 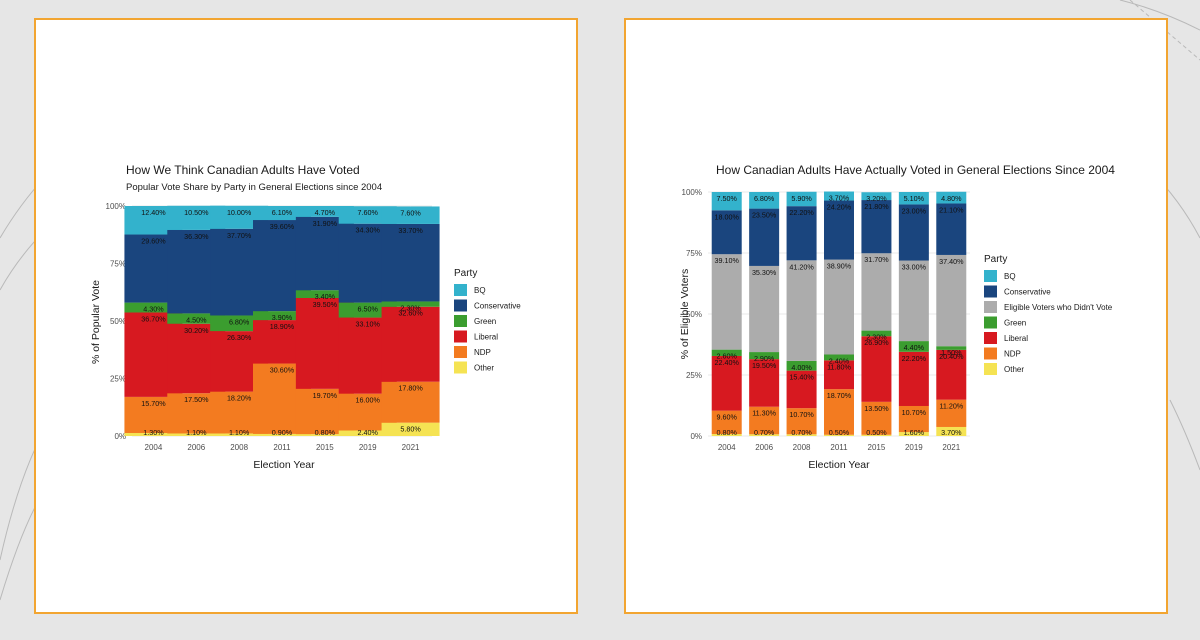 I want to click on data-label-conservative-2006: 23.50%, so click(x=764, y=215).